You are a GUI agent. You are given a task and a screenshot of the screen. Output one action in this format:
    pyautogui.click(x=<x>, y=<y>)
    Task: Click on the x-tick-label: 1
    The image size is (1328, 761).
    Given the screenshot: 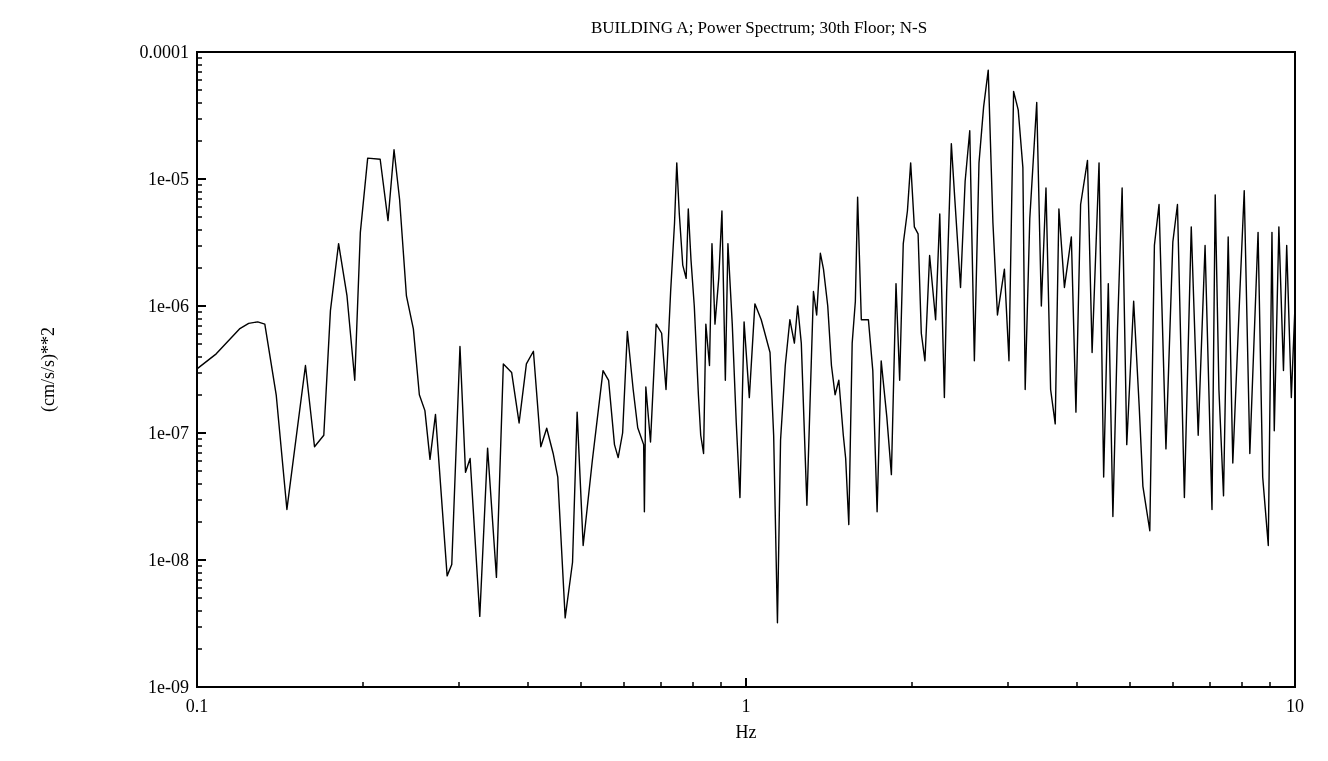 What is the action you would take?
    pyautogui.click(x=746, y=706)
    